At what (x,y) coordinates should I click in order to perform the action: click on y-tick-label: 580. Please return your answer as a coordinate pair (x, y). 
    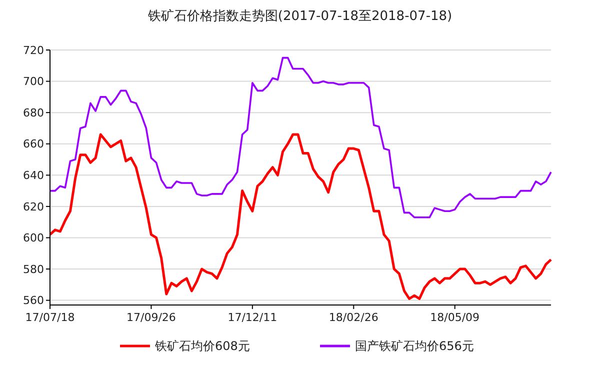
    Looking at the image, I should click on (33, 269).